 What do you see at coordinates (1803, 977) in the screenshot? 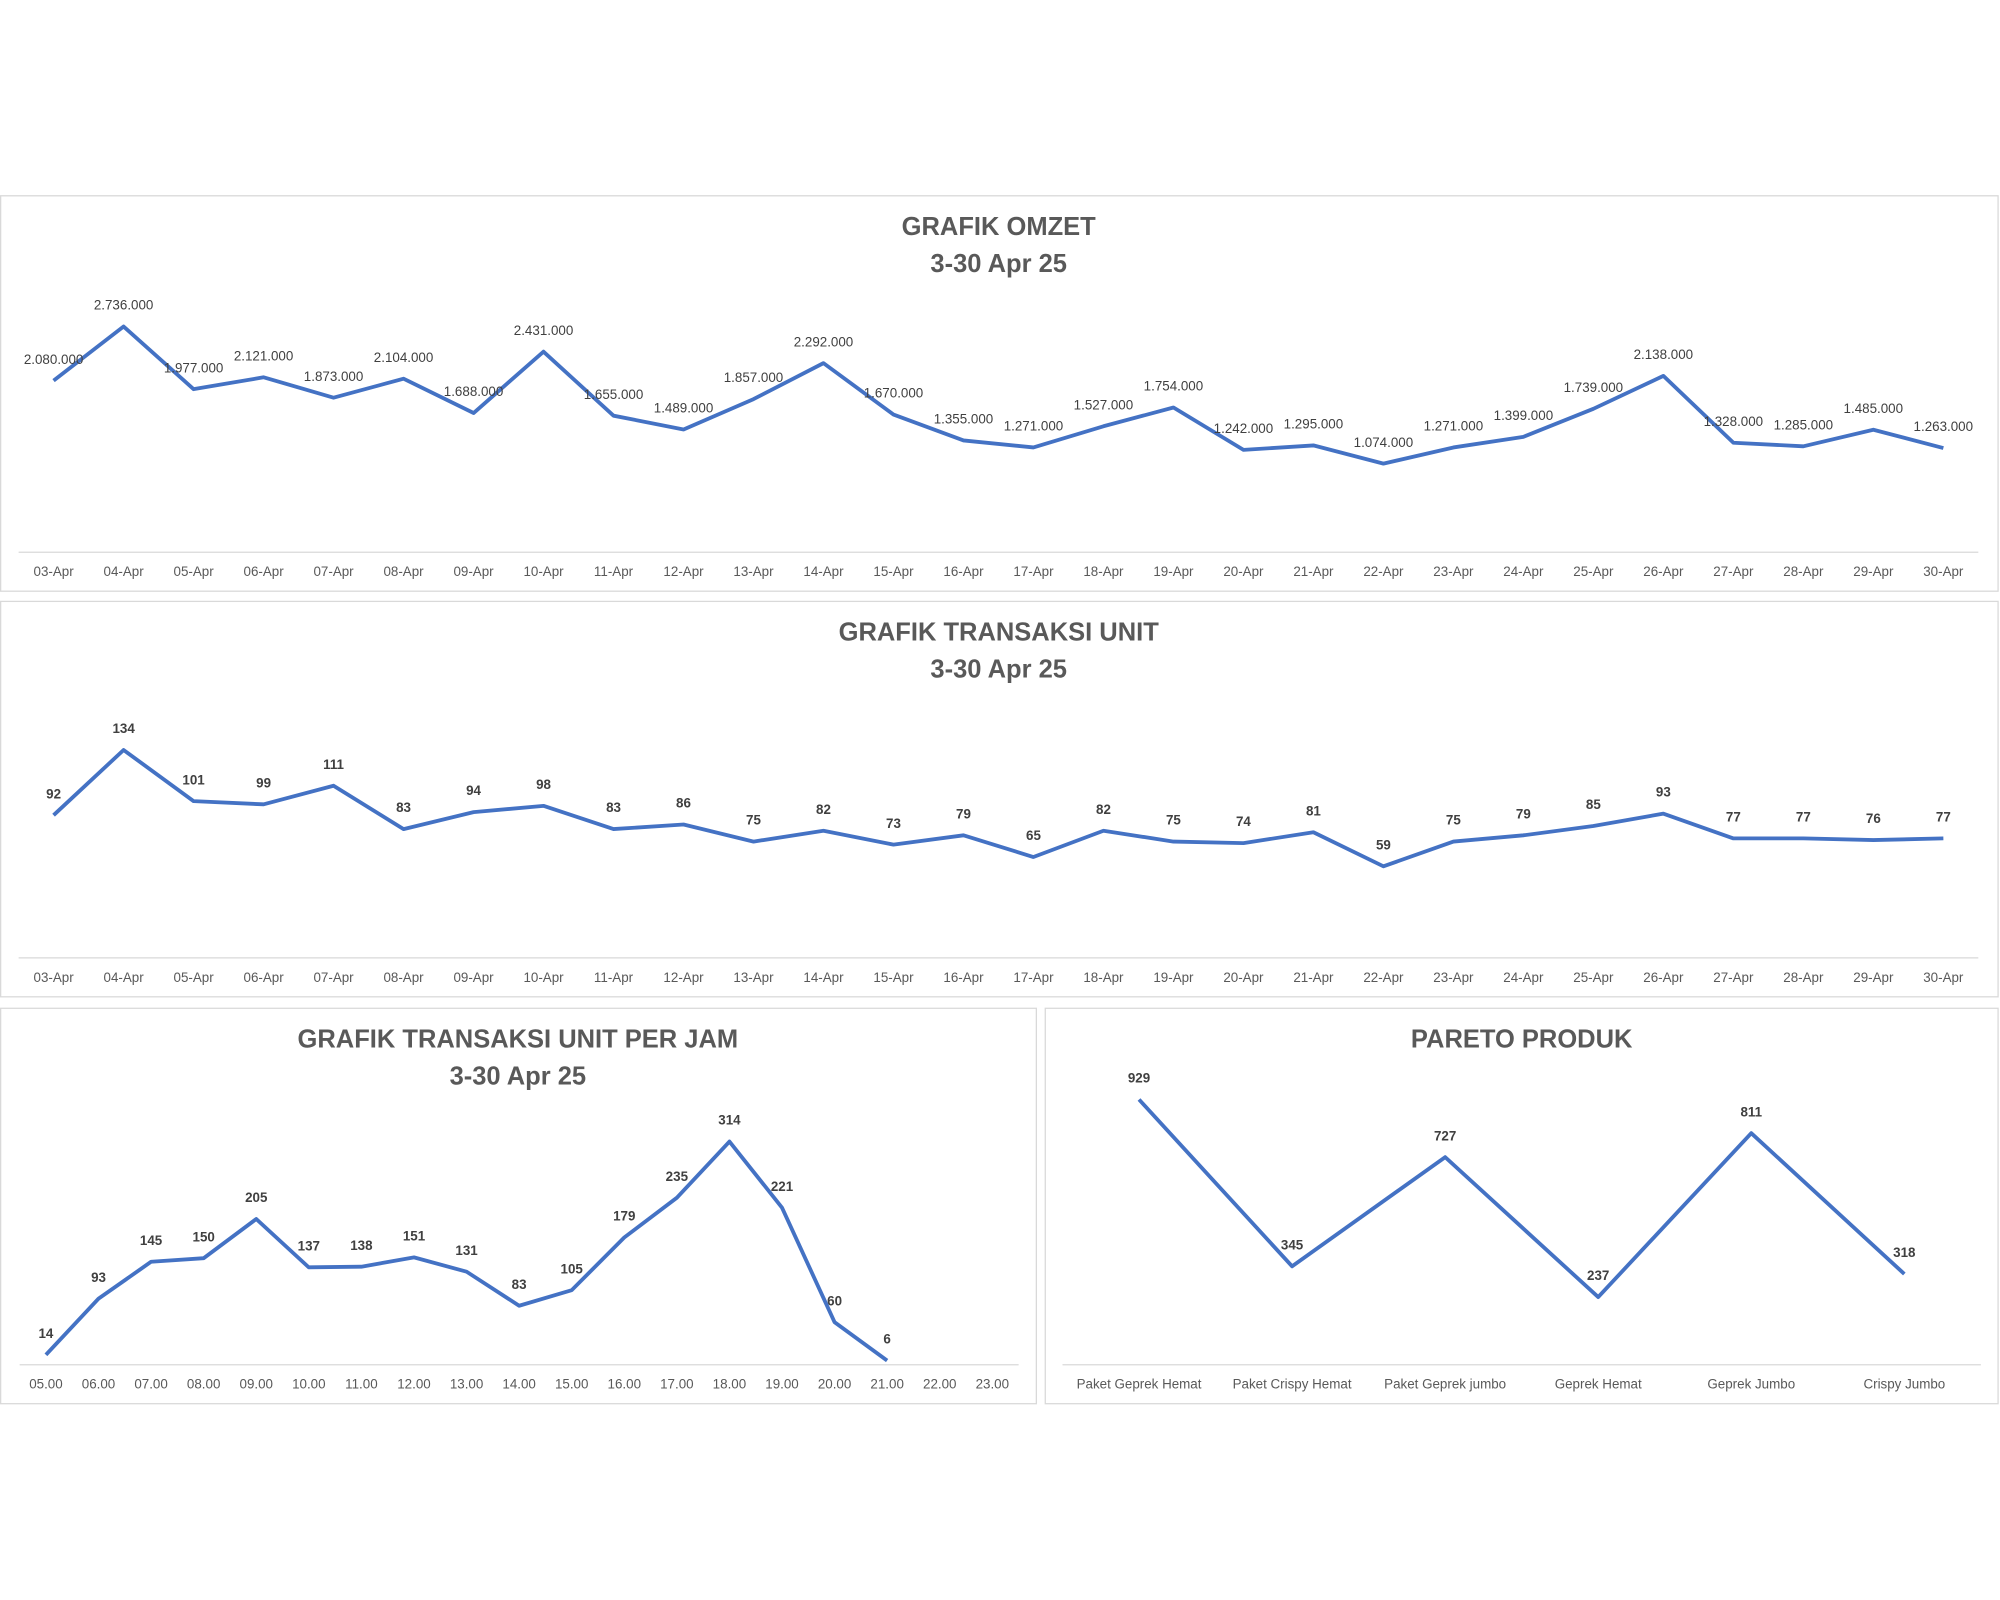
I see `x-tick-label: 28-Apr` at bounding box center [1803, 977].